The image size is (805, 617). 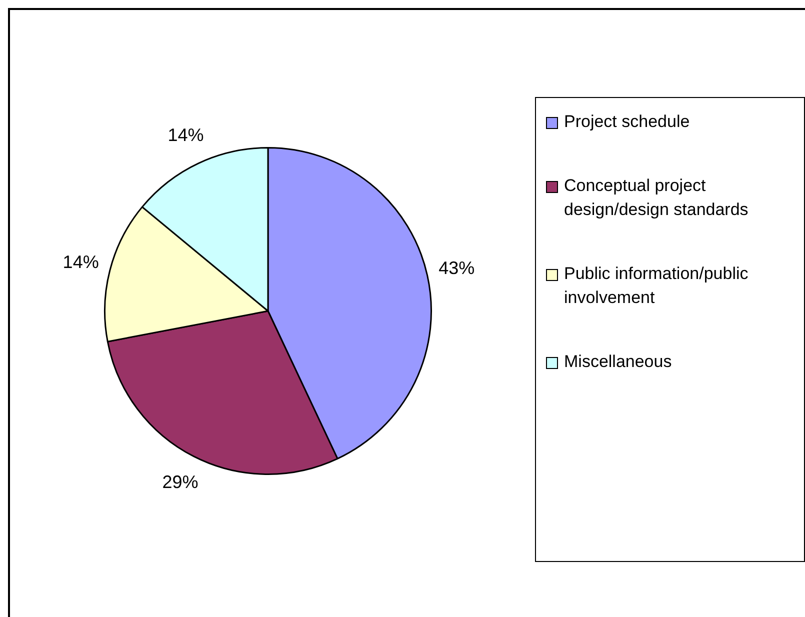 I want to click on data-label: 29%, so click(x=180, y=482).